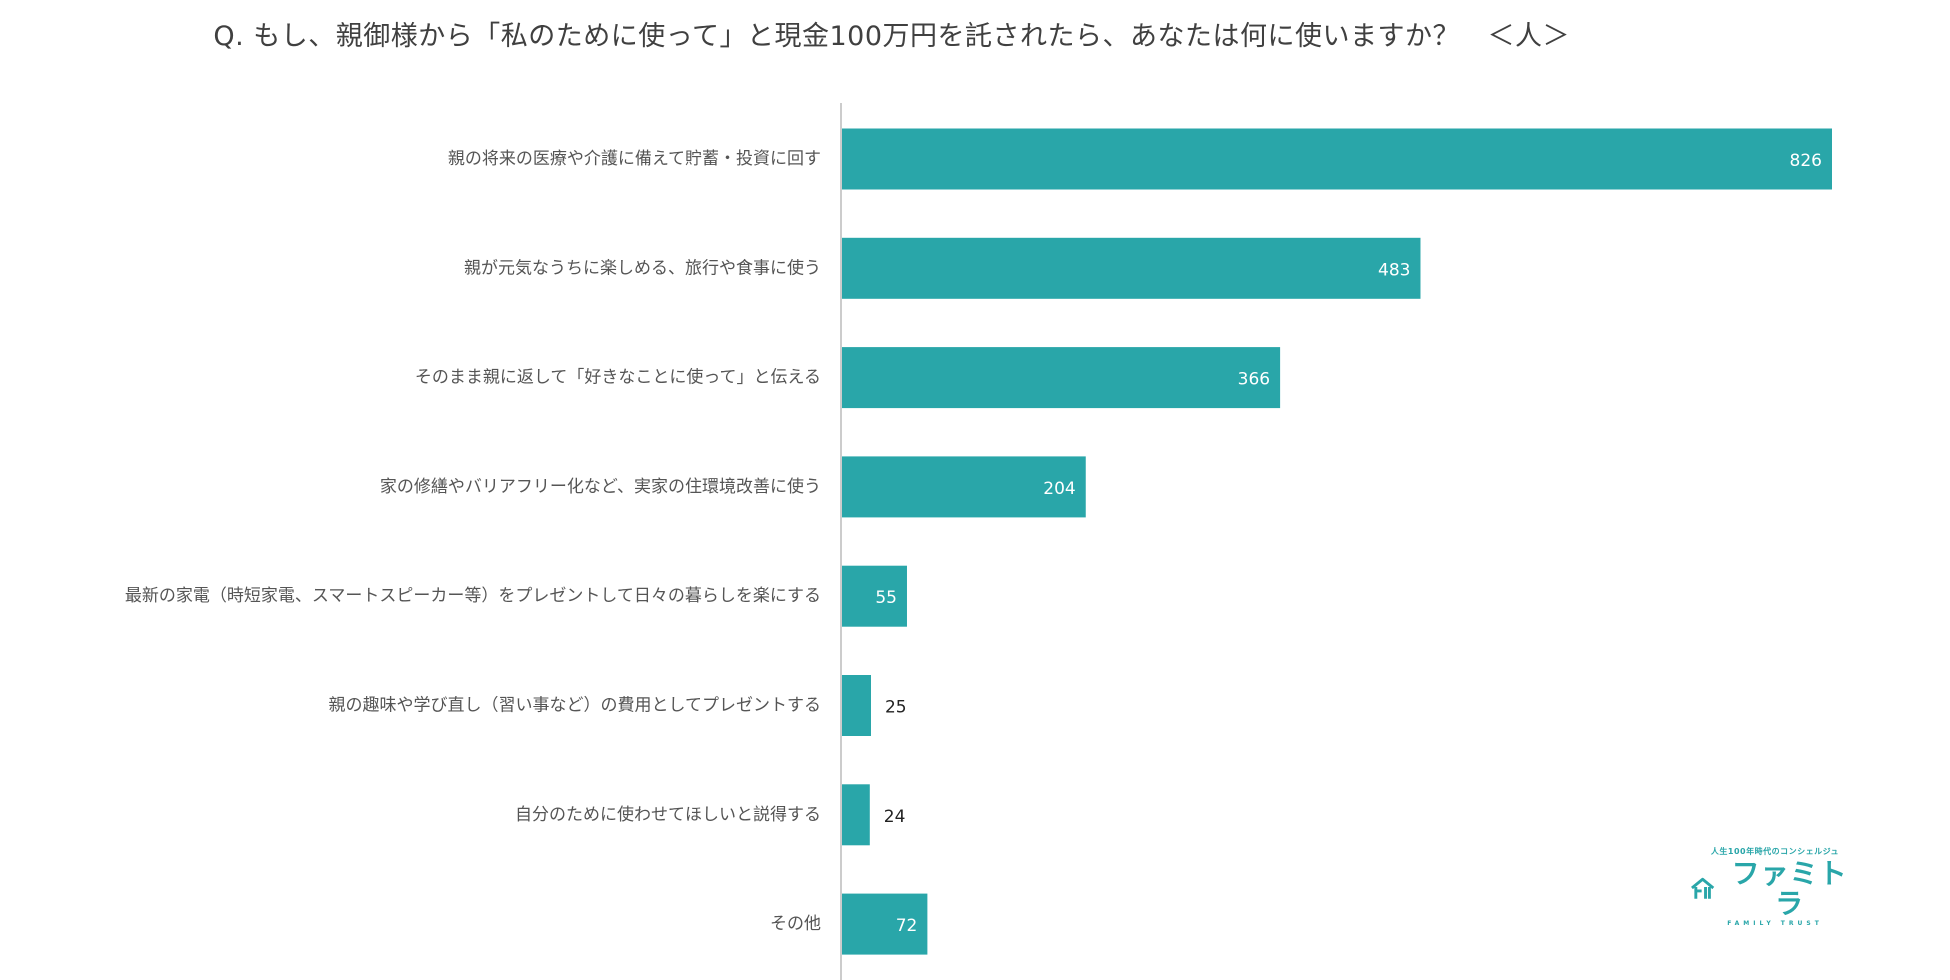 This screenshot has height=980, width=1950. Describe the element at coordinates (600, 486) in the screenshot. I see `category-label-4: 家の修繕やバリアフリー化など、実家の住環境改善に使う` at that location.